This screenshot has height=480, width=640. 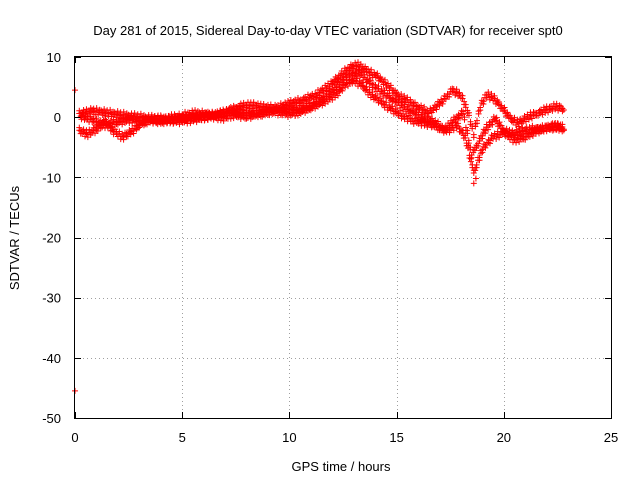 I want to click on x-tick-label: 25, so click(x=611, y=437).